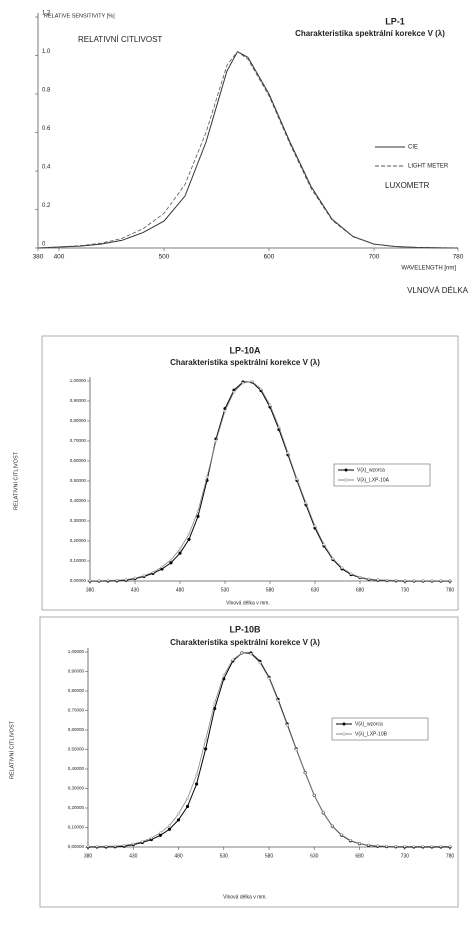 The image size is (472, 925). What do you see at coordinates (78, 560) in the screenshot?
I see `y-tick-label: 0,10000` at bounding box center [78, 560].